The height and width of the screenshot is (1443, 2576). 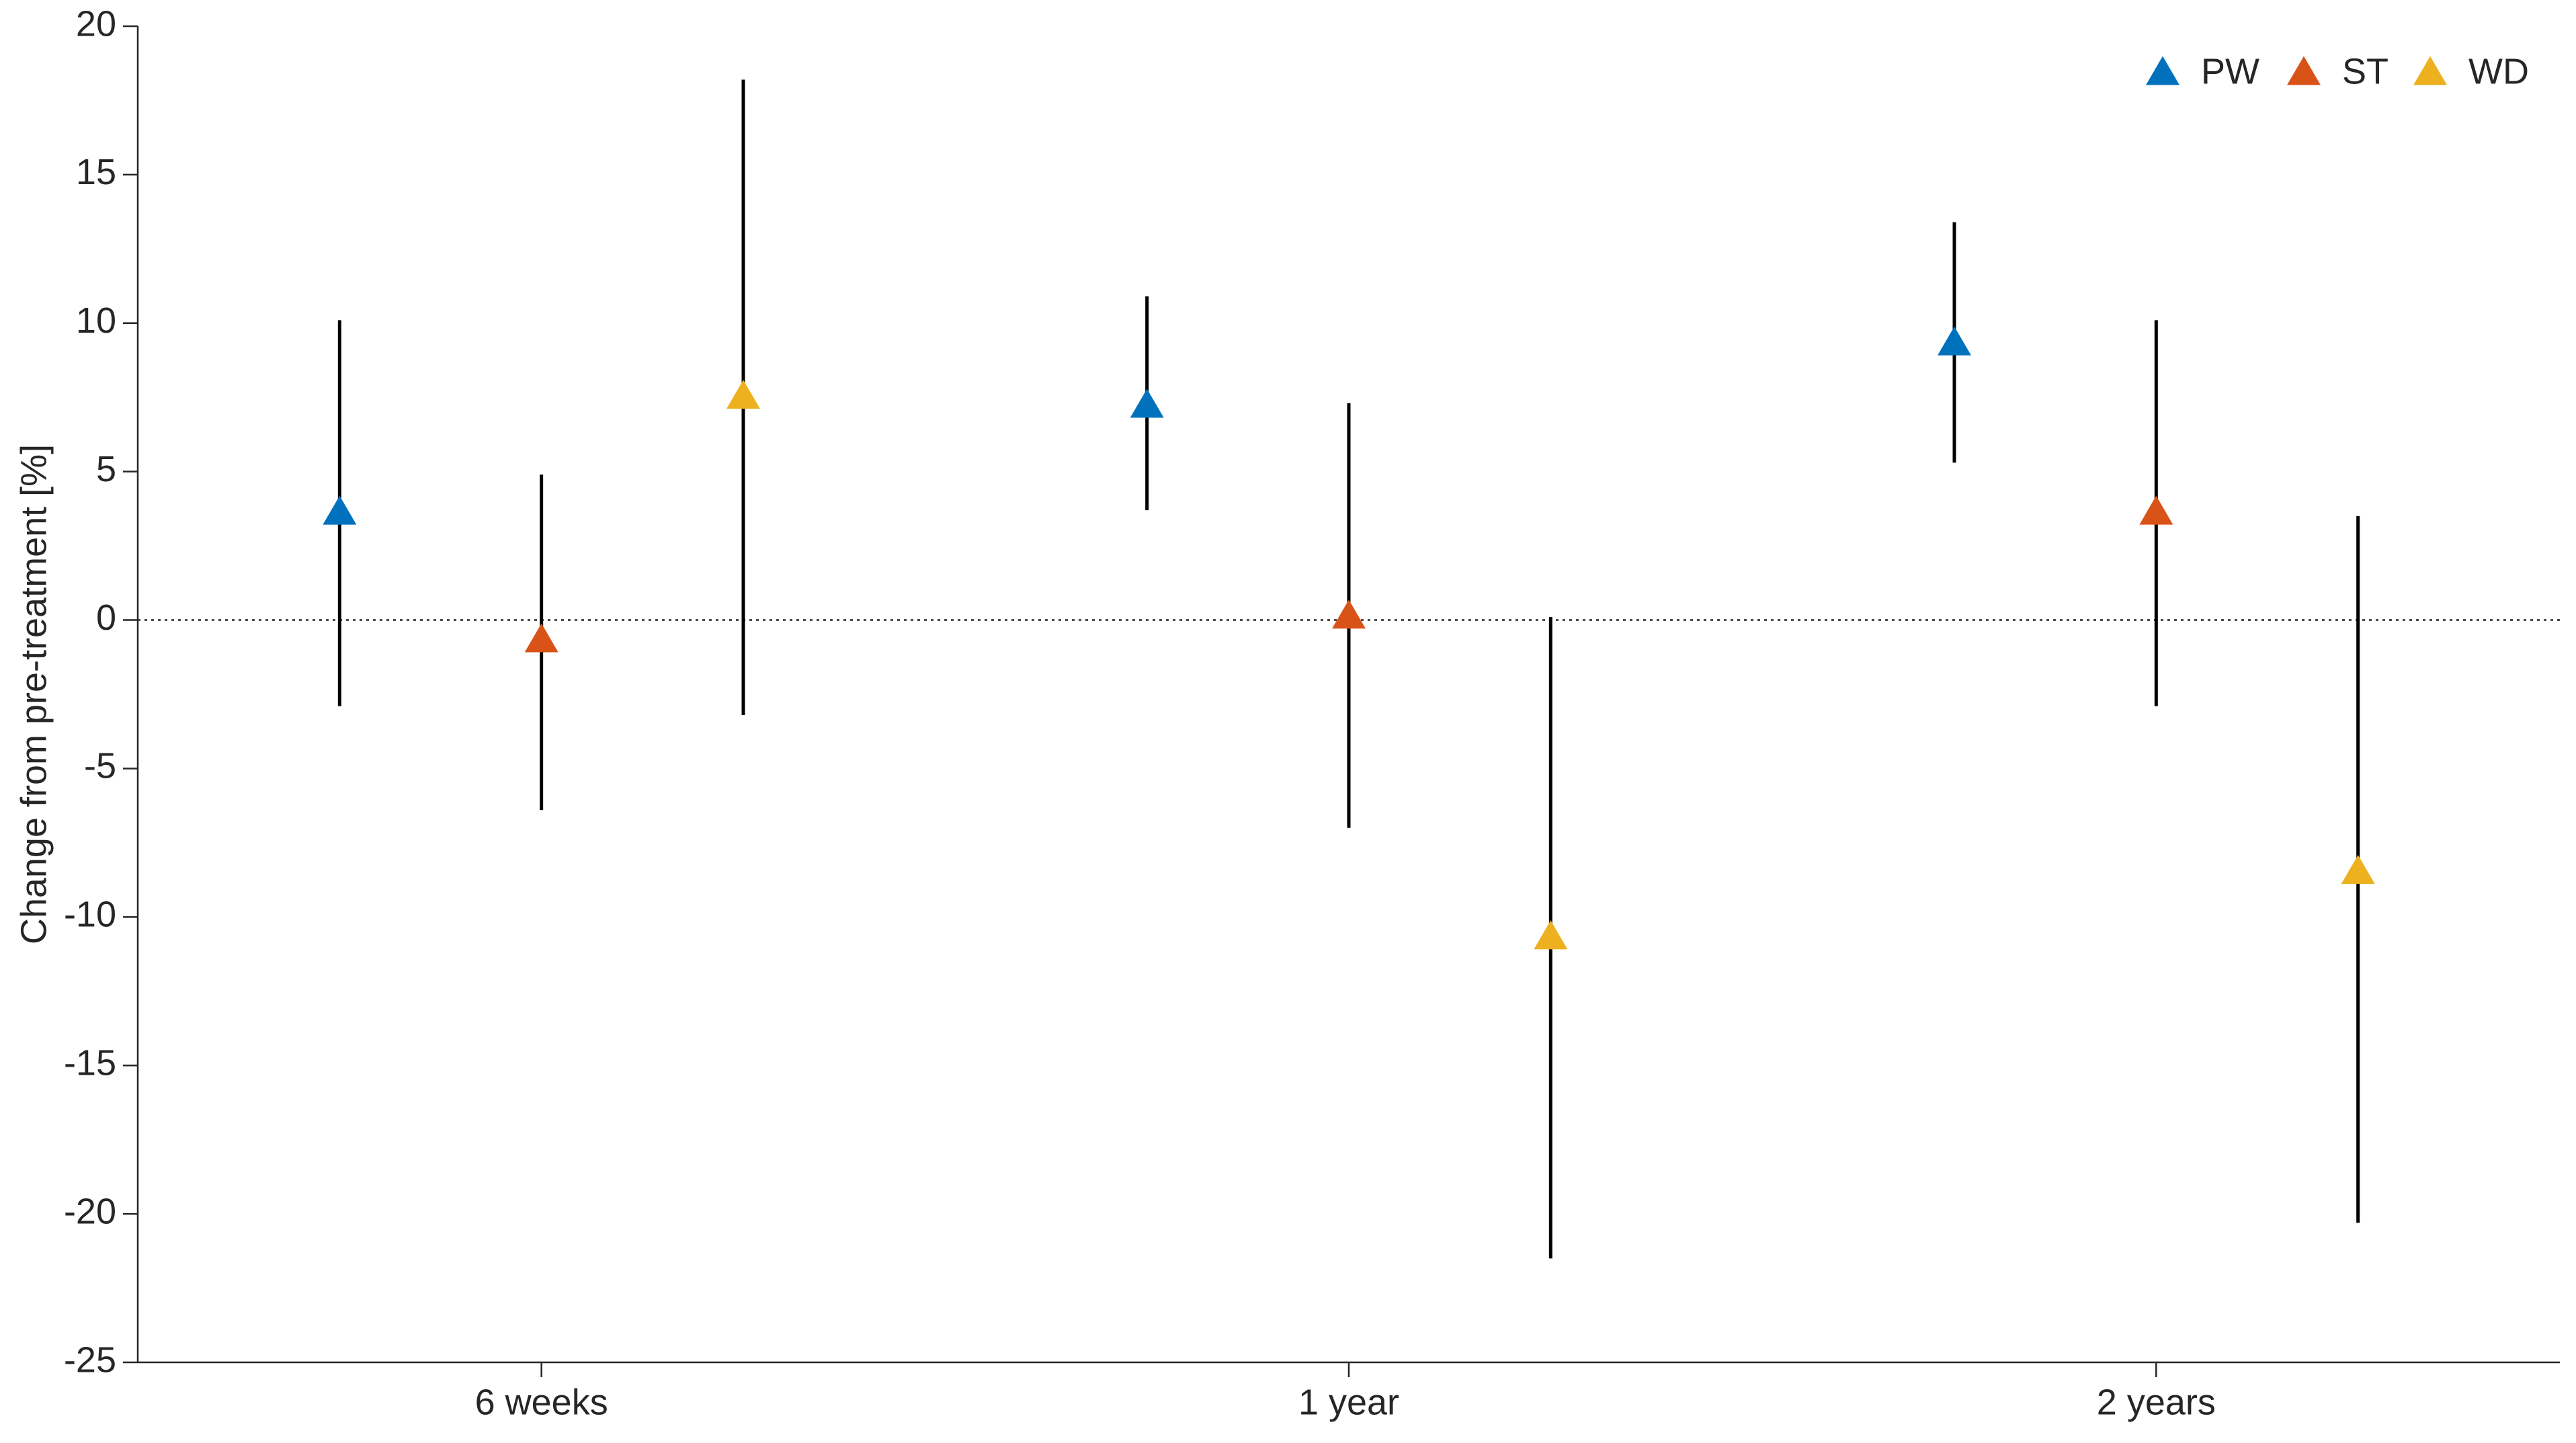 What do you see at coordinates (2498, 71) in the screenshot?
I see `legend-label: WD` at bounding box center [2498, 71].